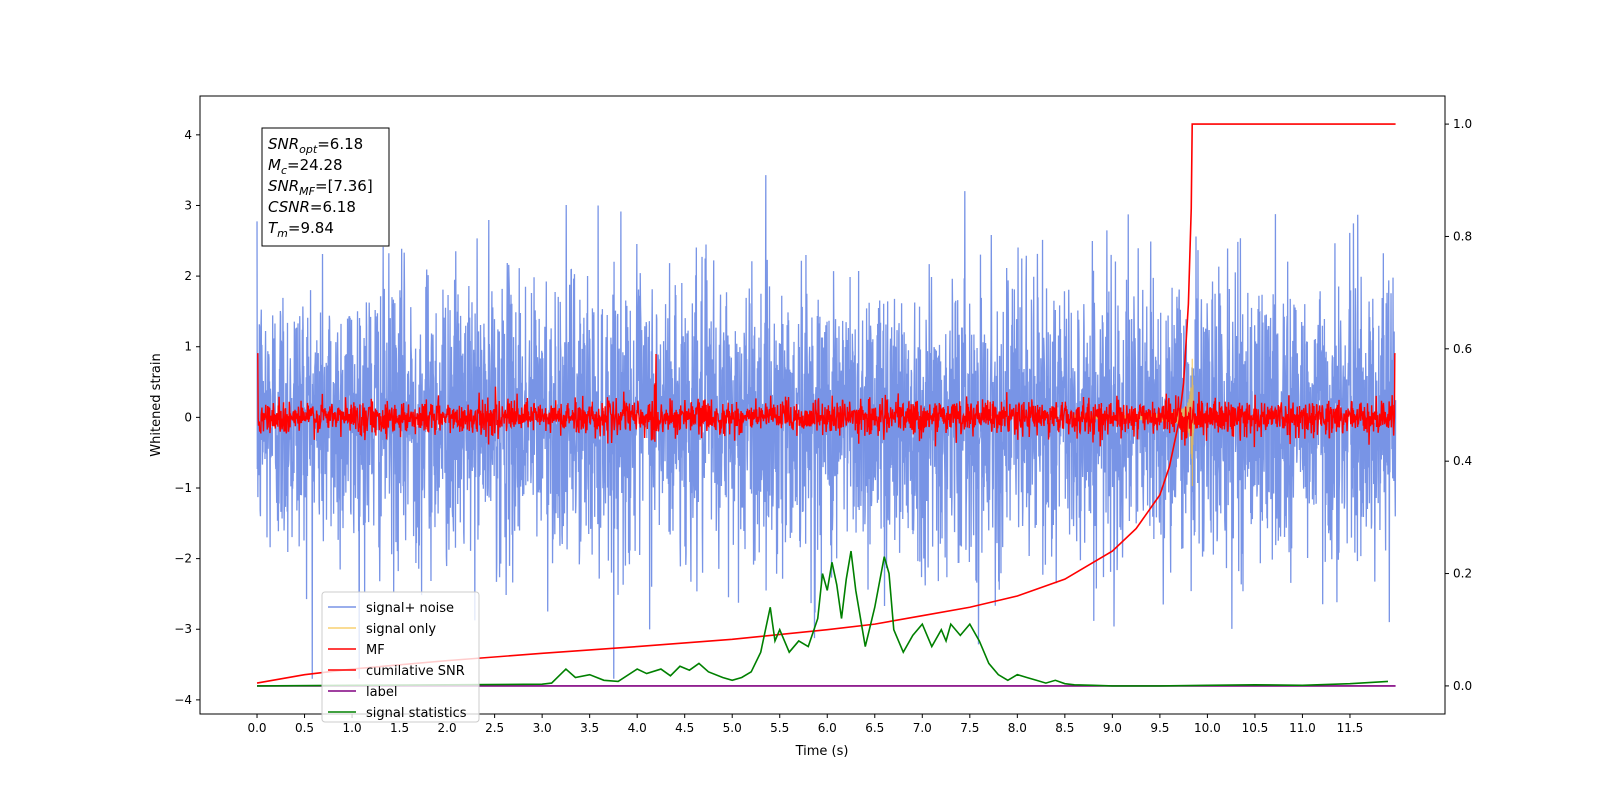 The height and width of the screenshot is (800, 1600). I want to click on legend-item-signal-noise: signal+ noise, so click(391, 608).